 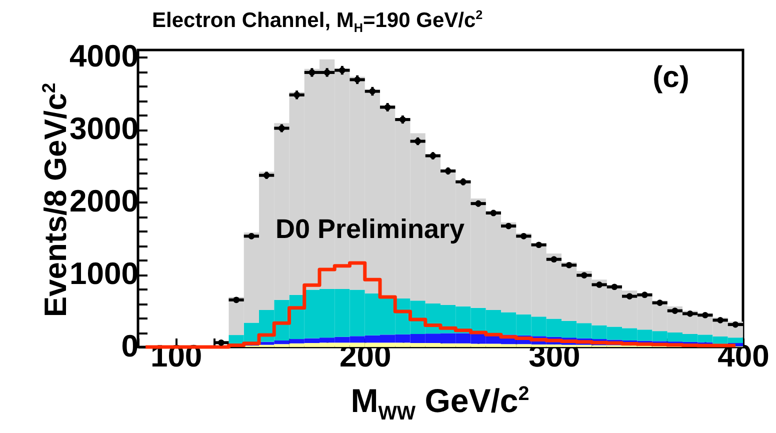 What do you see at coordinates (104, 128) in the screenshot?
I see `y-tick-label: 3000` at bounding box center [104, 128].